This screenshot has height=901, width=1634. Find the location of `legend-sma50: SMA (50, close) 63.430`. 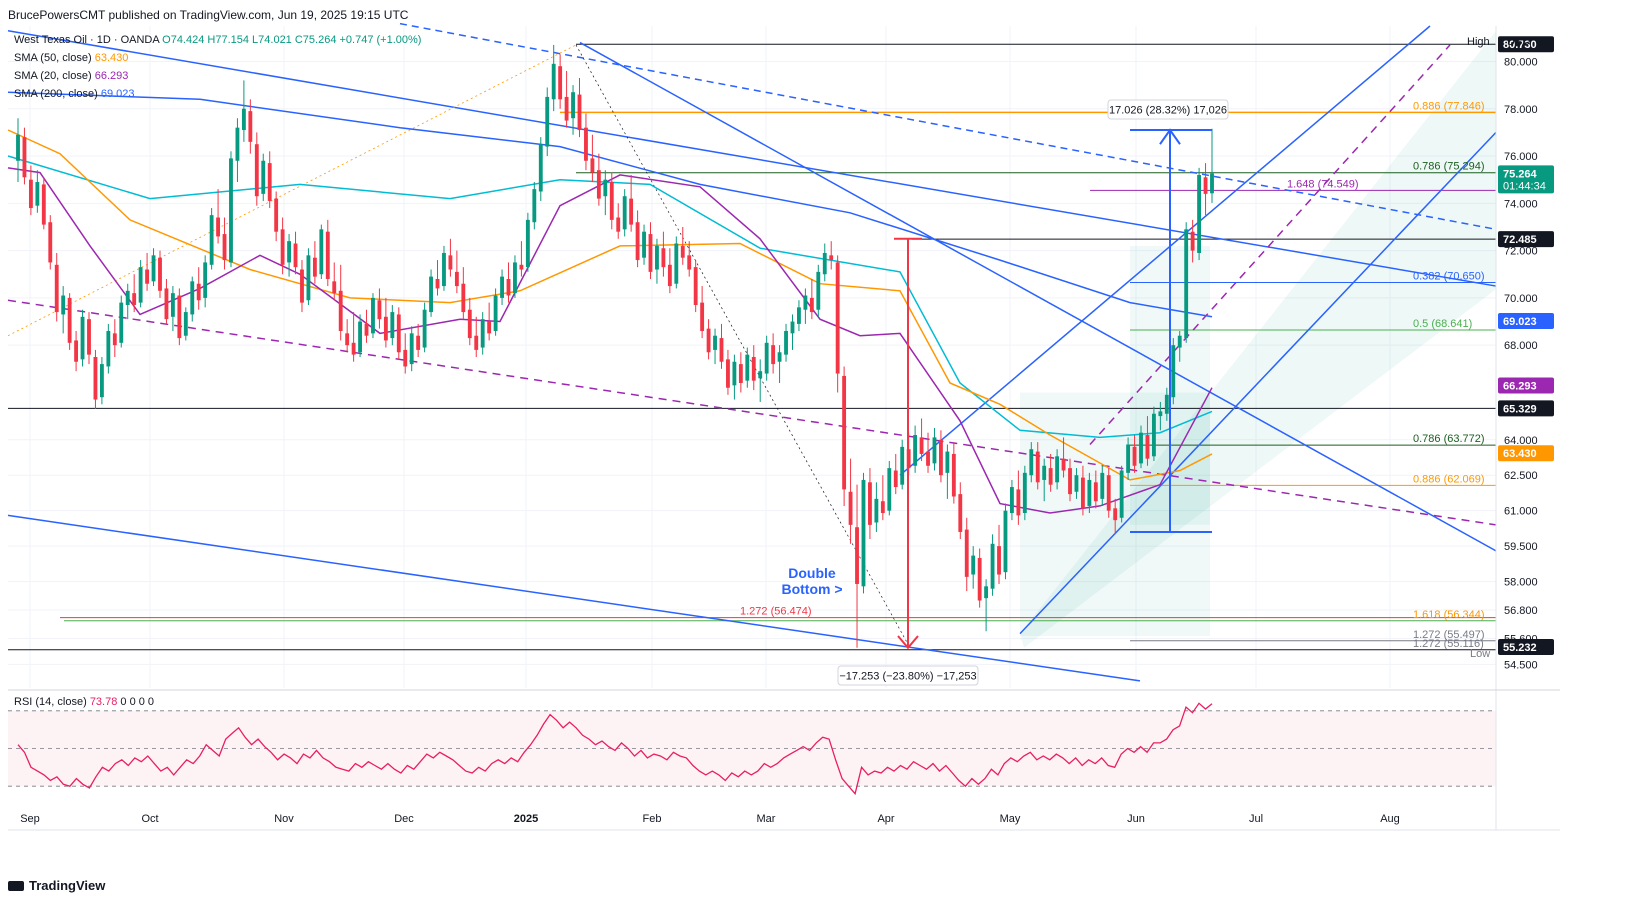

legend-sma50: SMA (50, close) 63.430 is located at coordinates (71, 58).